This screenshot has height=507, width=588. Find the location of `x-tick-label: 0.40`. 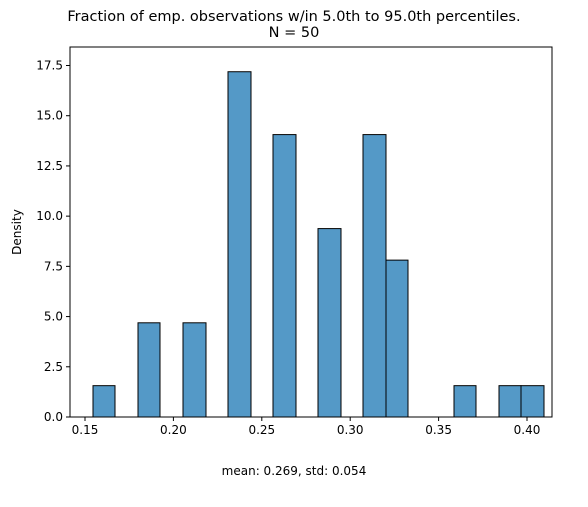

x-tick-label: 0.40 is located at coordinates (527, 430).